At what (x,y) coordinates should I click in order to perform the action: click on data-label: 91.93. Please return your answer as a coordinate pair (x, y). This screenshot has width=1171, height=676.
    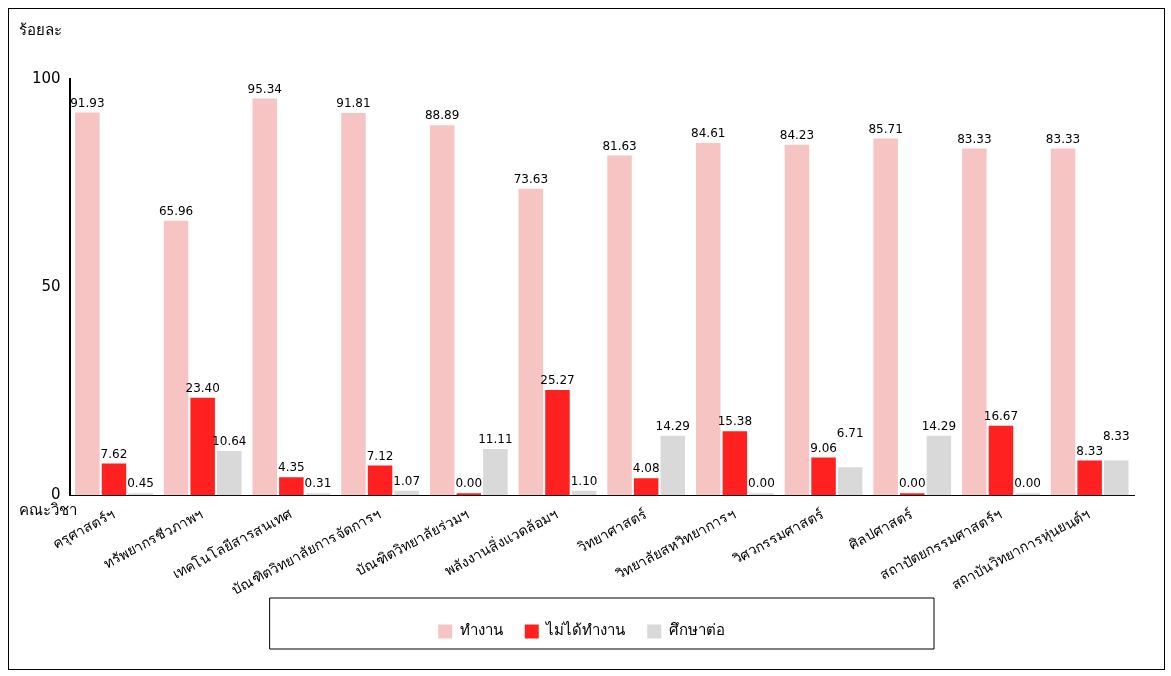
    Looking at the image, I should click on (87, 102).